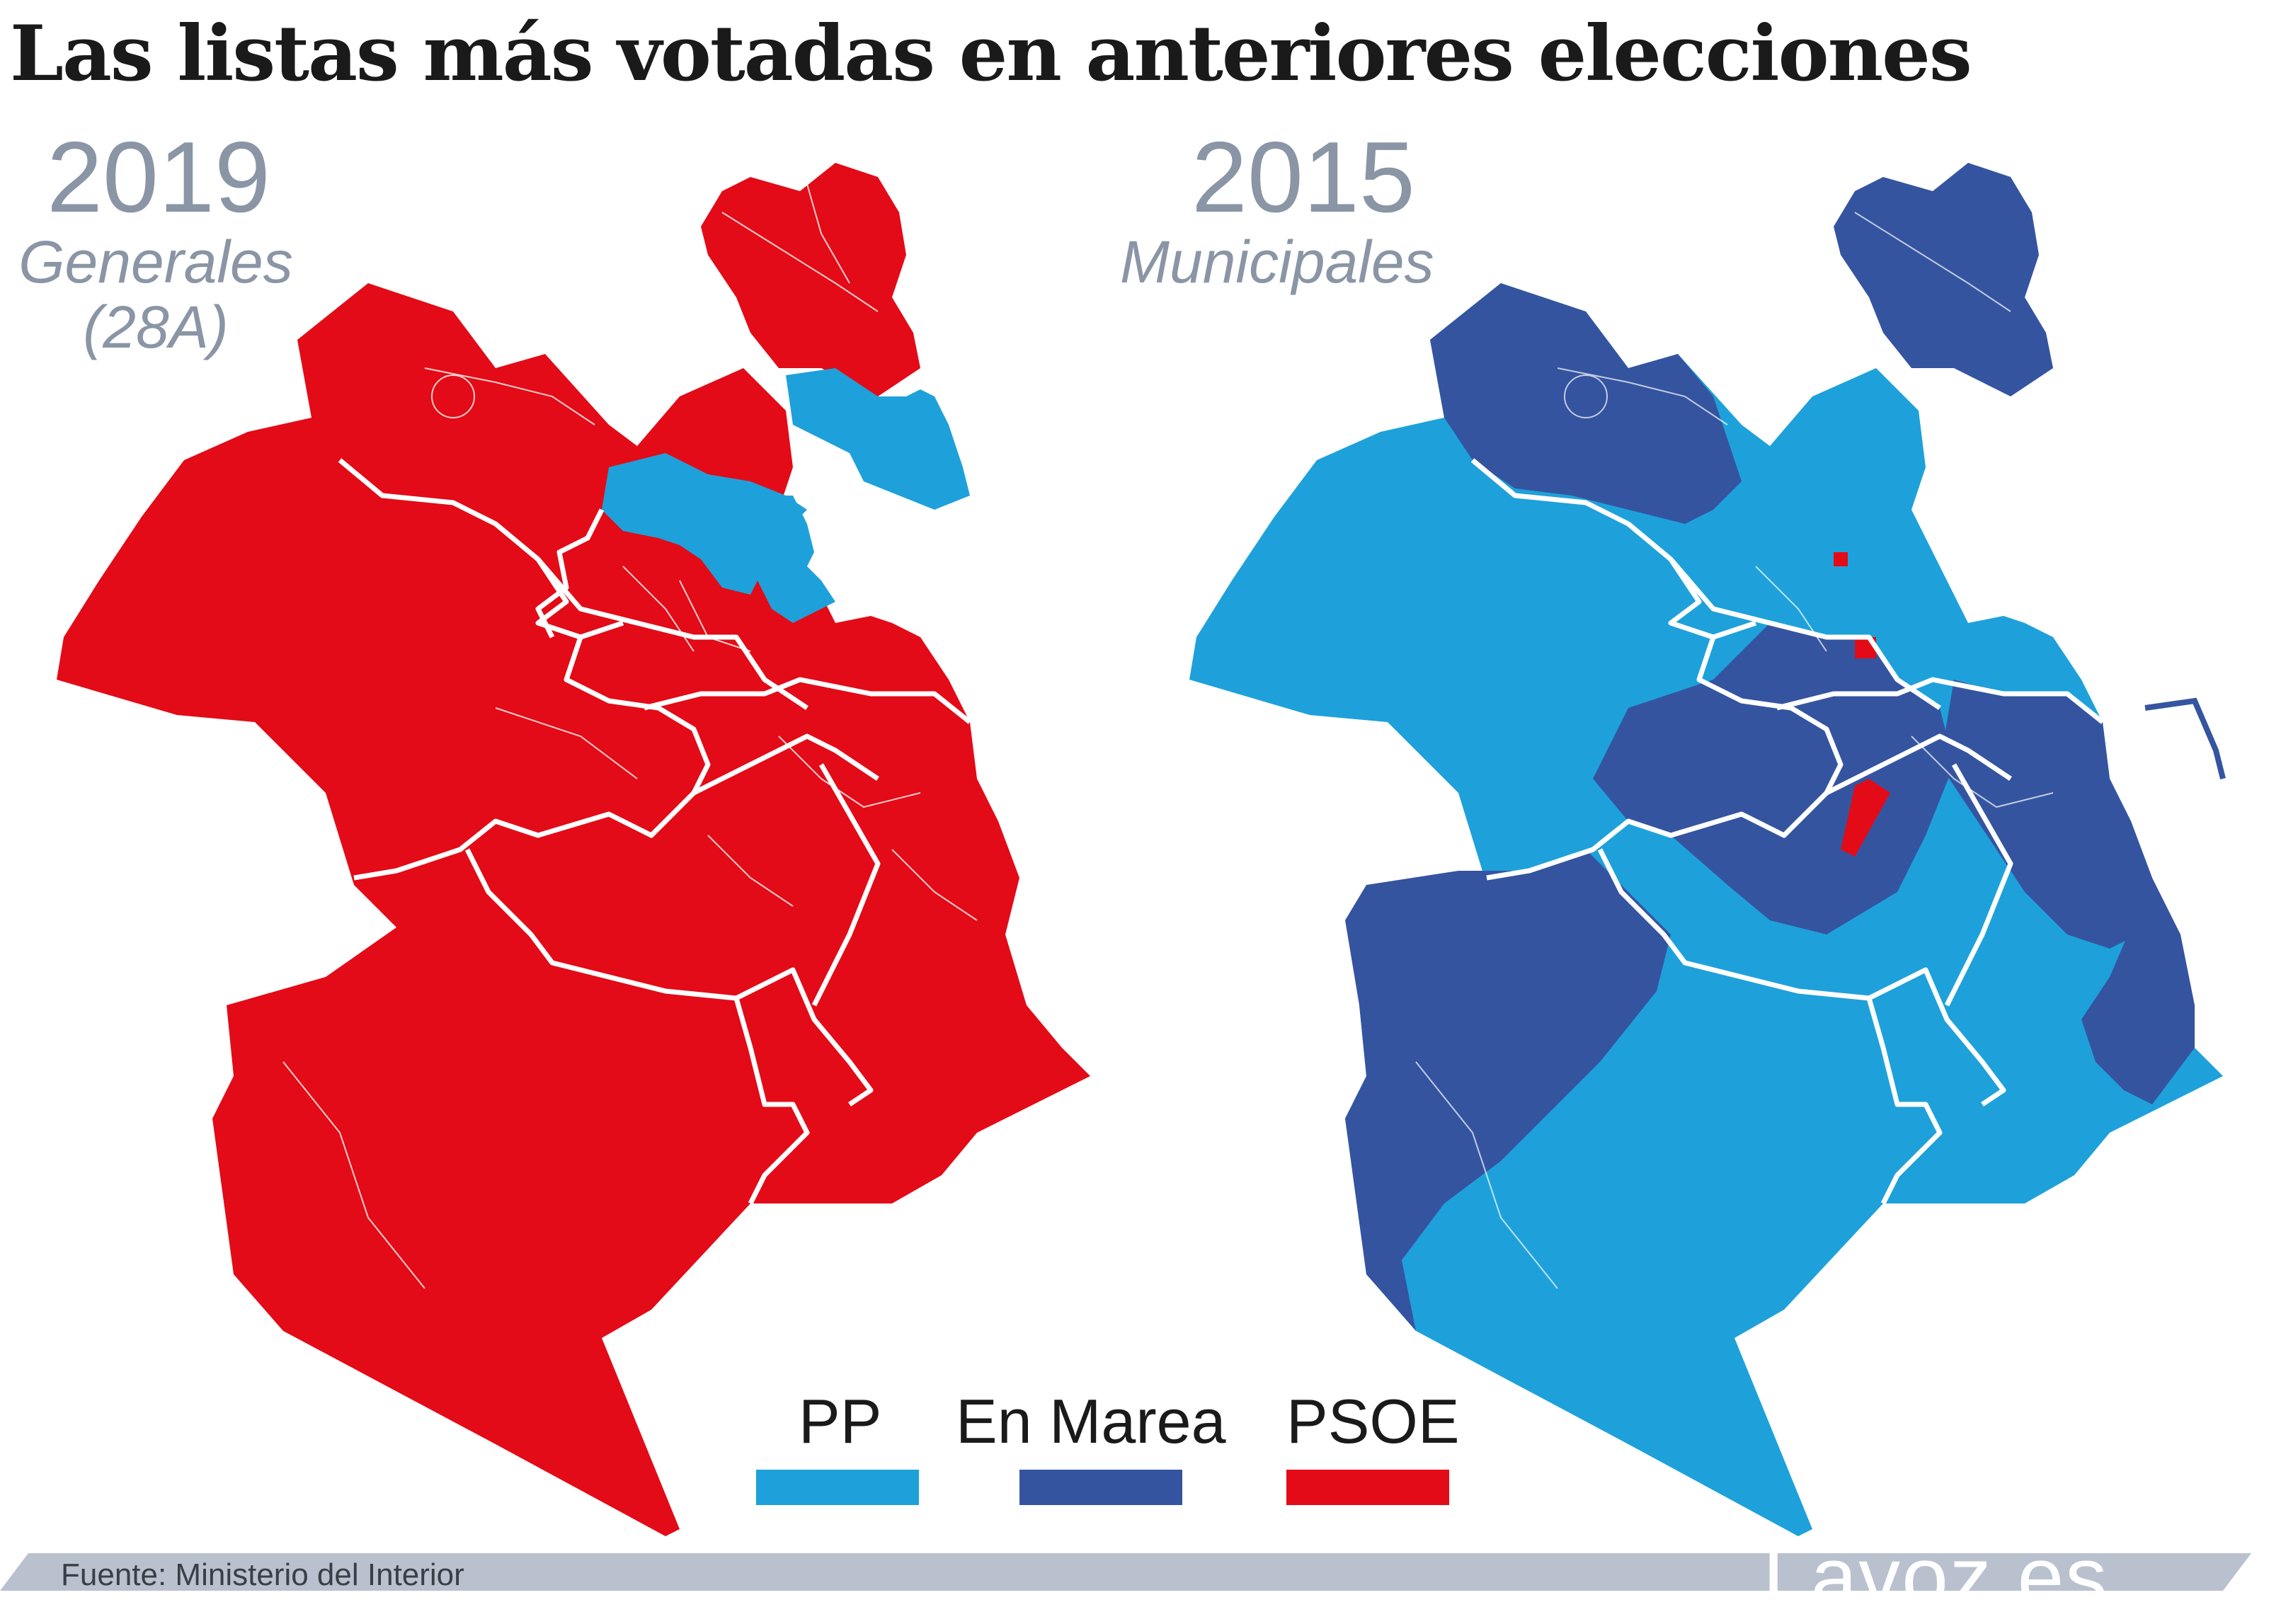 This screenshot has width=2269, height=1624. What do you see at coordinates (1936, 1577) in the screenshot?
I see `brand-logo: Lavoz.es` at bounding box center [1936, 1577].